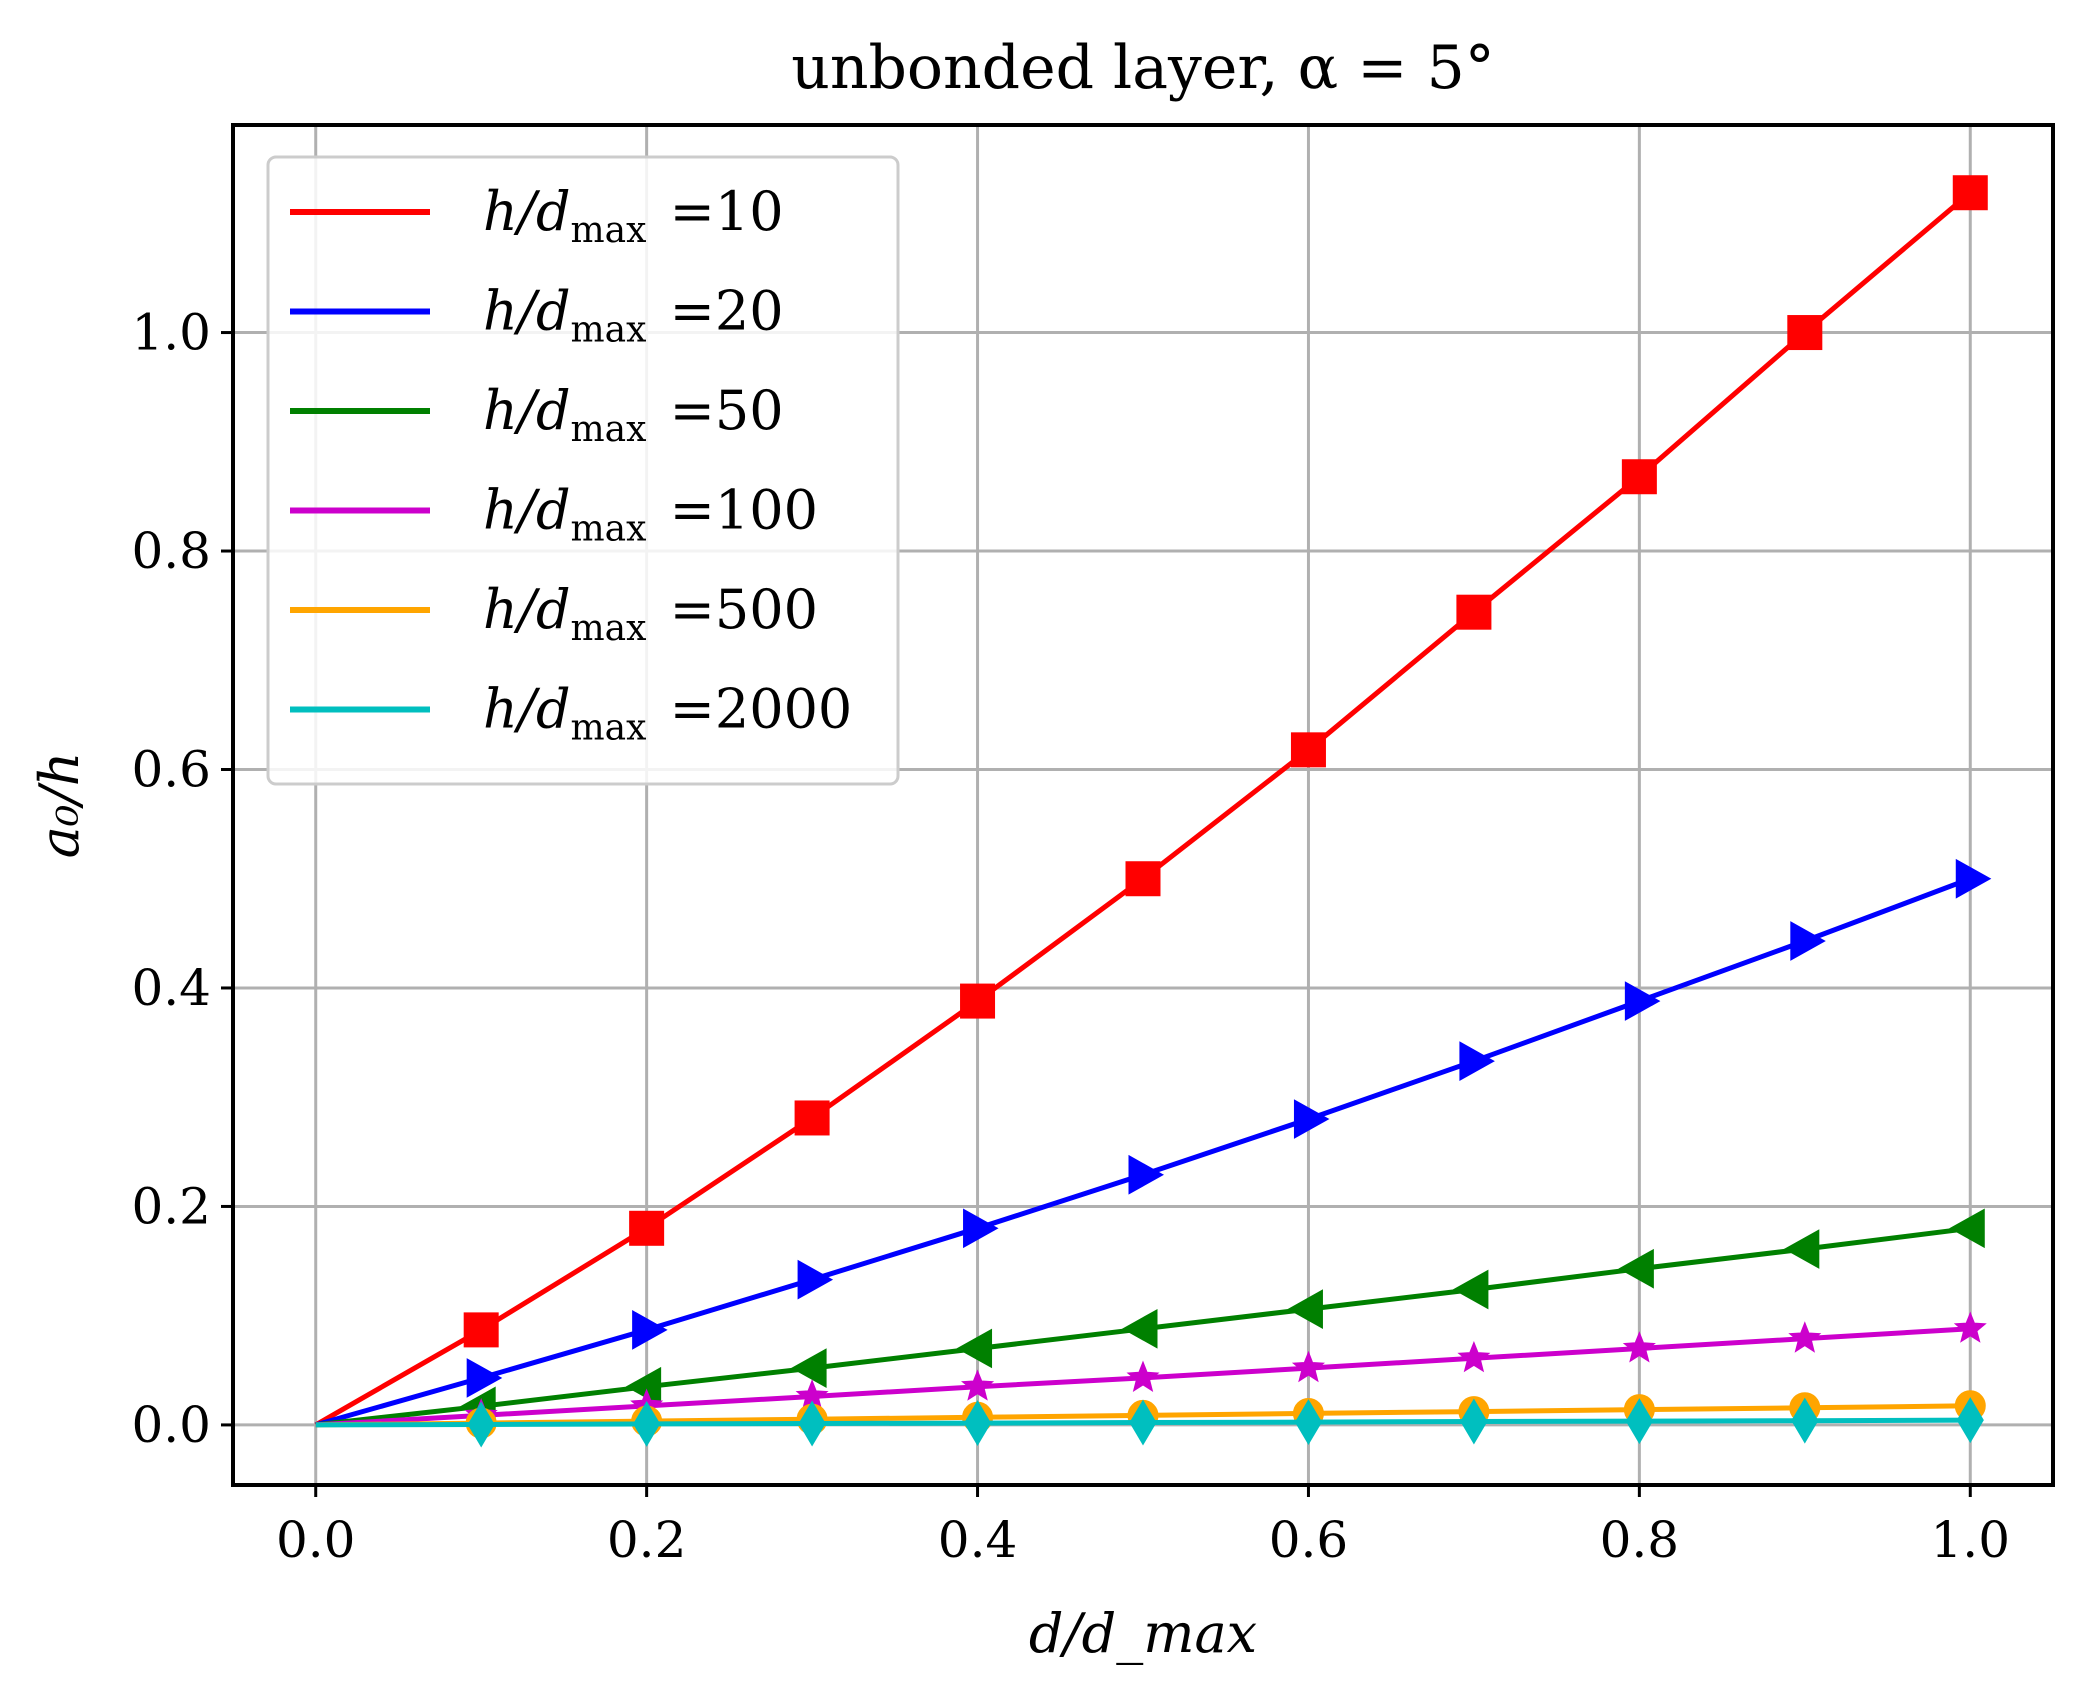 This screenshot has width=2091, height=1685. Describe the element at coordinates (978, 1540) in the screenshot. I see `x-tick-label: 0.4` at that location.